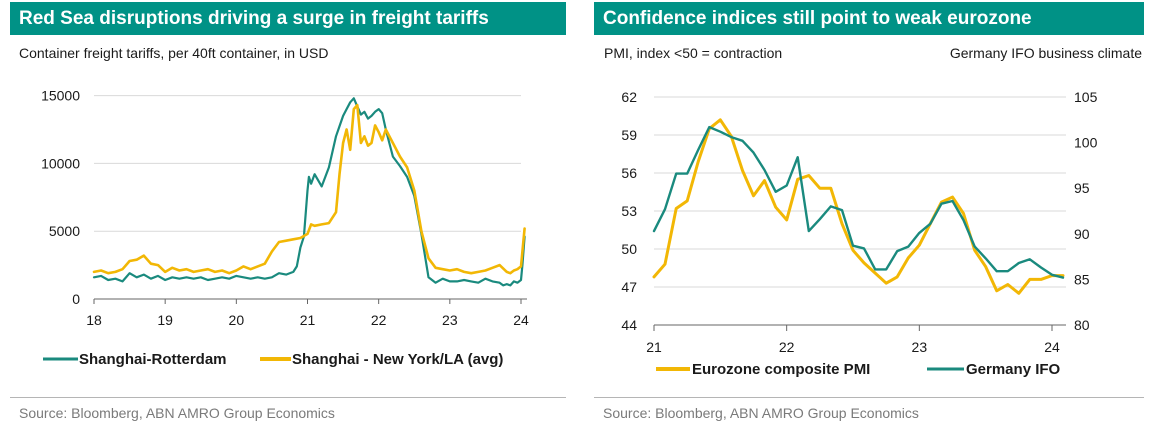 This screenshot has height=433, width=1151. Describe the element at coordinates (60, 96) in the screenshot. I see `y-tick-label: 15000` at that location.